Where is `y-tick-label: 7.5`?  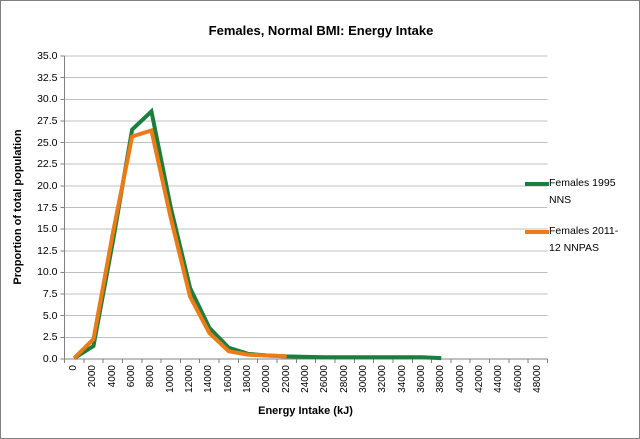 y-tick-label: 7.5 is located at coordinates (50, 294).